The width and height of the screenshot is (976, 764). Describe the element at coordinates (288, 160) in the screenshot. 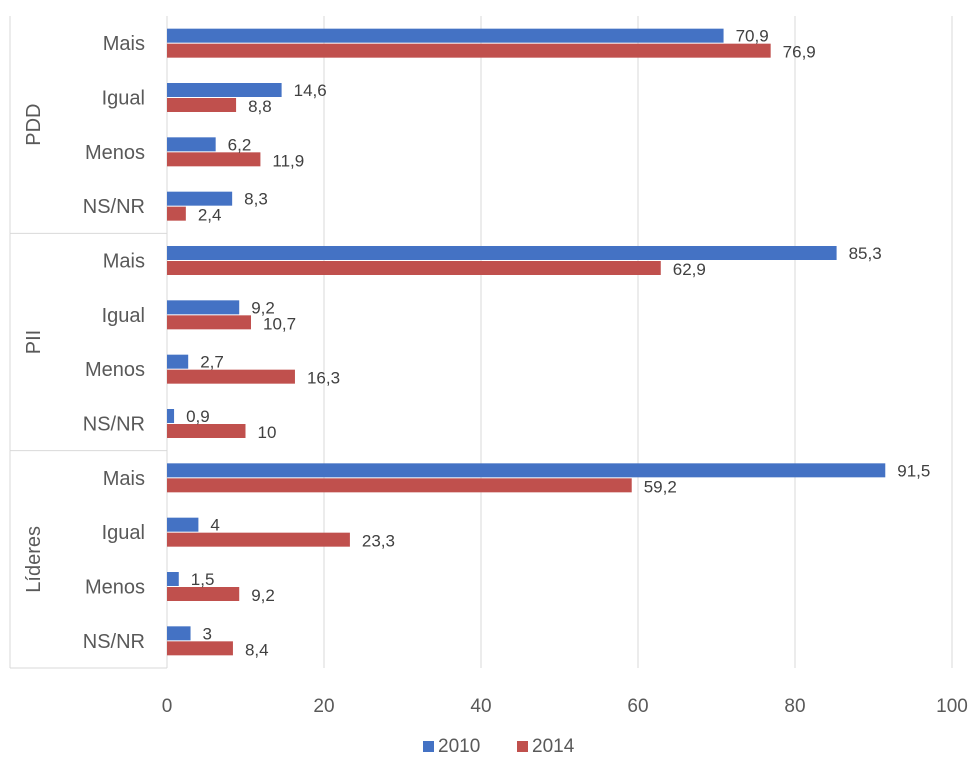

I see `data-label-2014: 11,9` at that location.